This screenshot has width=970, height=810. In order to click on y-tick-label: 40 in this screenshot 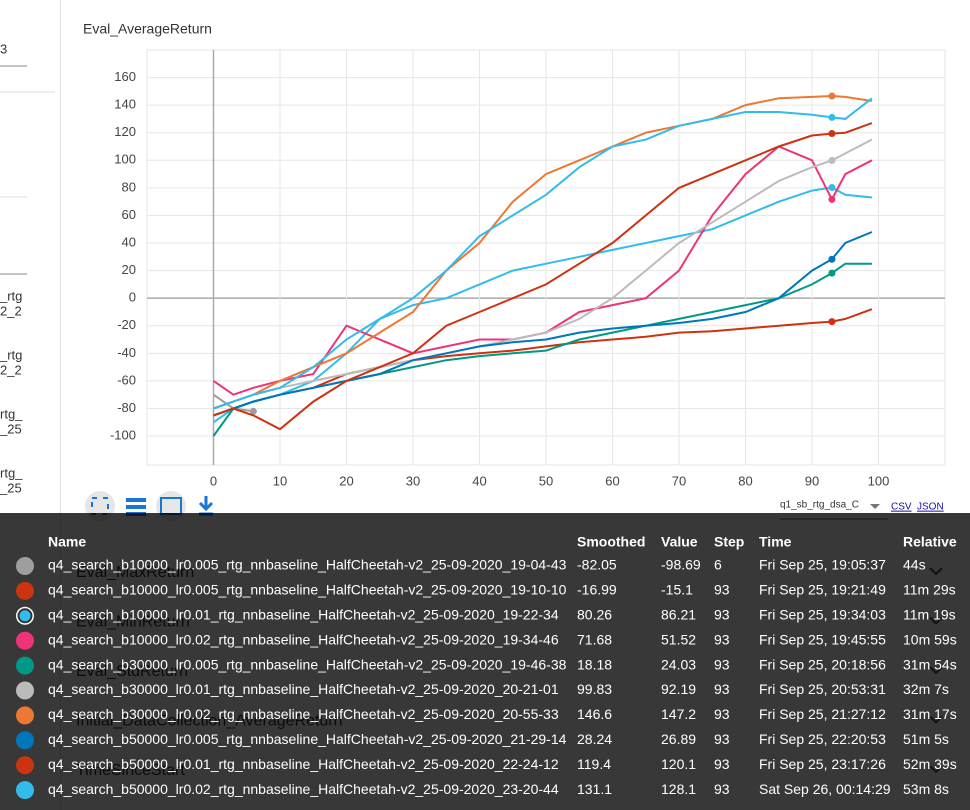, I will do `click(129, 241)`.